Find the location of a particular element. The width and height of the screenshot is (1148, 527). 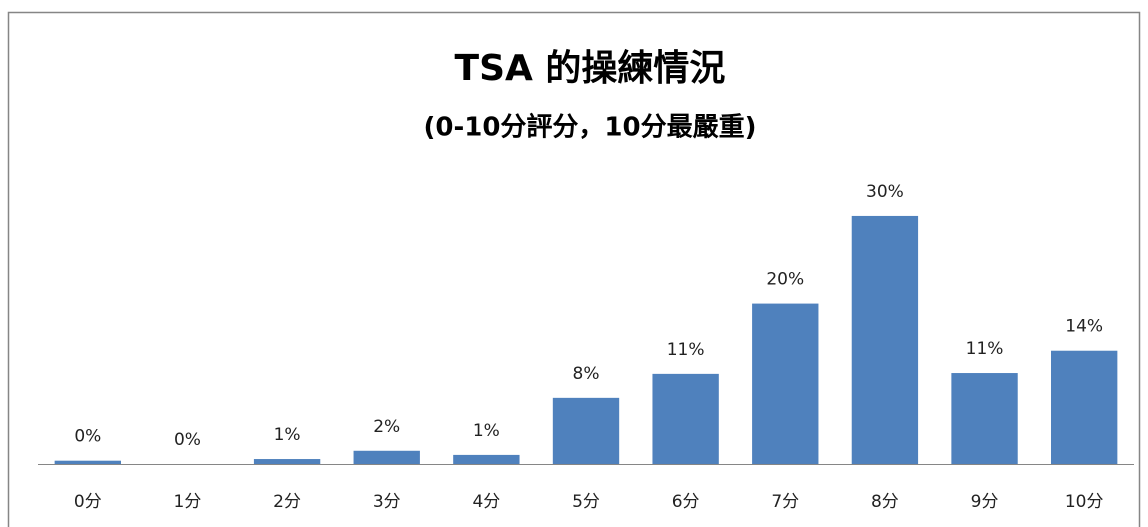

x-tick-label: 4分 is located at coordinates (486, 502).